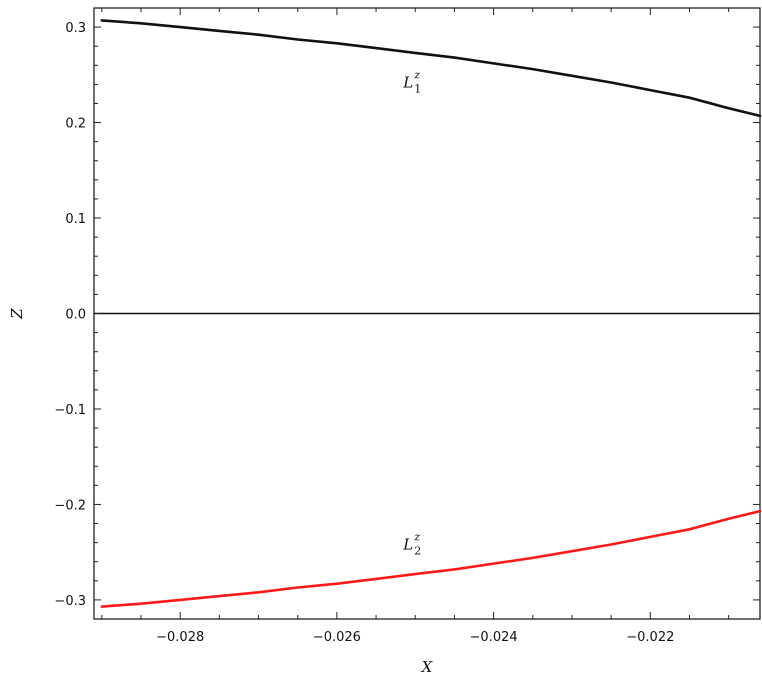 This screenshot has width=762, height=682. Describe the element at coordinates (494, 637) in the screenshot. I see `x-tick-label: −0.024` at that location.